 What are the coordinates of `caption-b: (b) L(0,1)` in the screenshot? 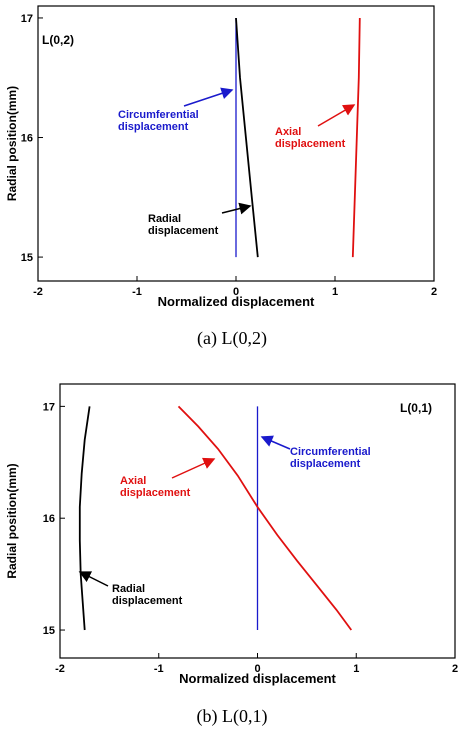 It's located at (232, 716).